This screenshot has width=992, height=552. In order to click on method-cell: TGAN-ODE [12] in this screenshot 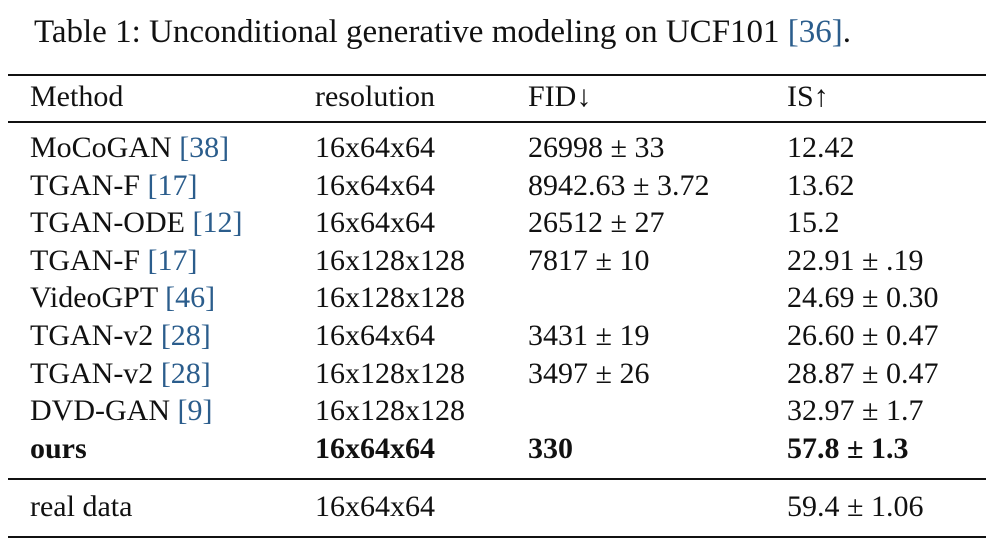, I will do `click(136, 223)`.